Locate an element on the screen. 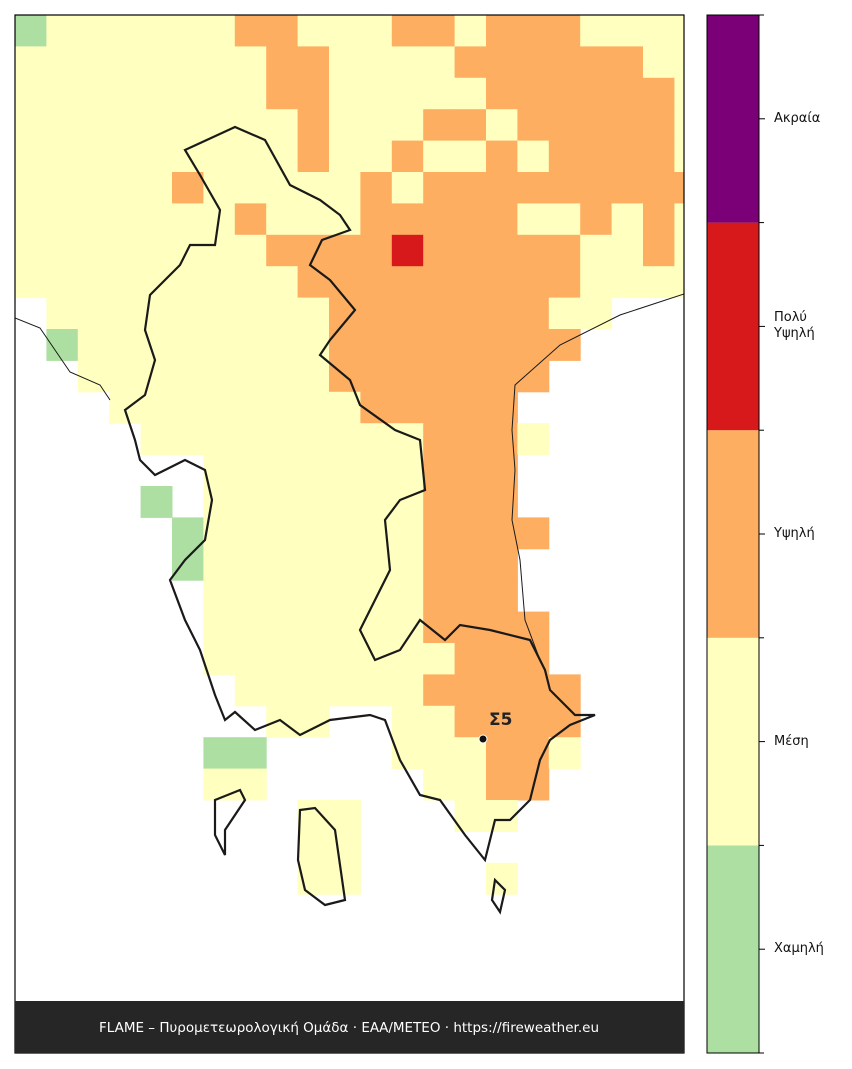 The image size is (852, 1069). colorbar-segment is located at coordinates (733, 326).